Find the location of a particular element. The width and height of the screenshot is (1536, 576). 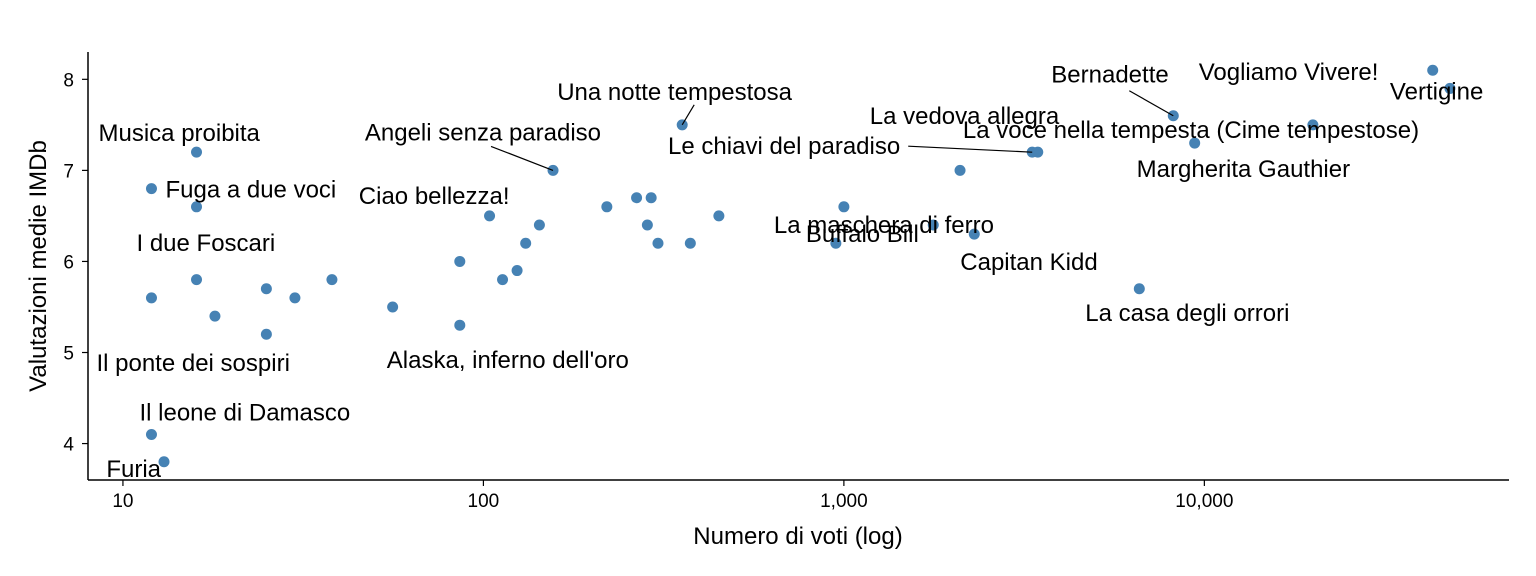

point-label: La vedova allegra is located at coordinates (965, 116).